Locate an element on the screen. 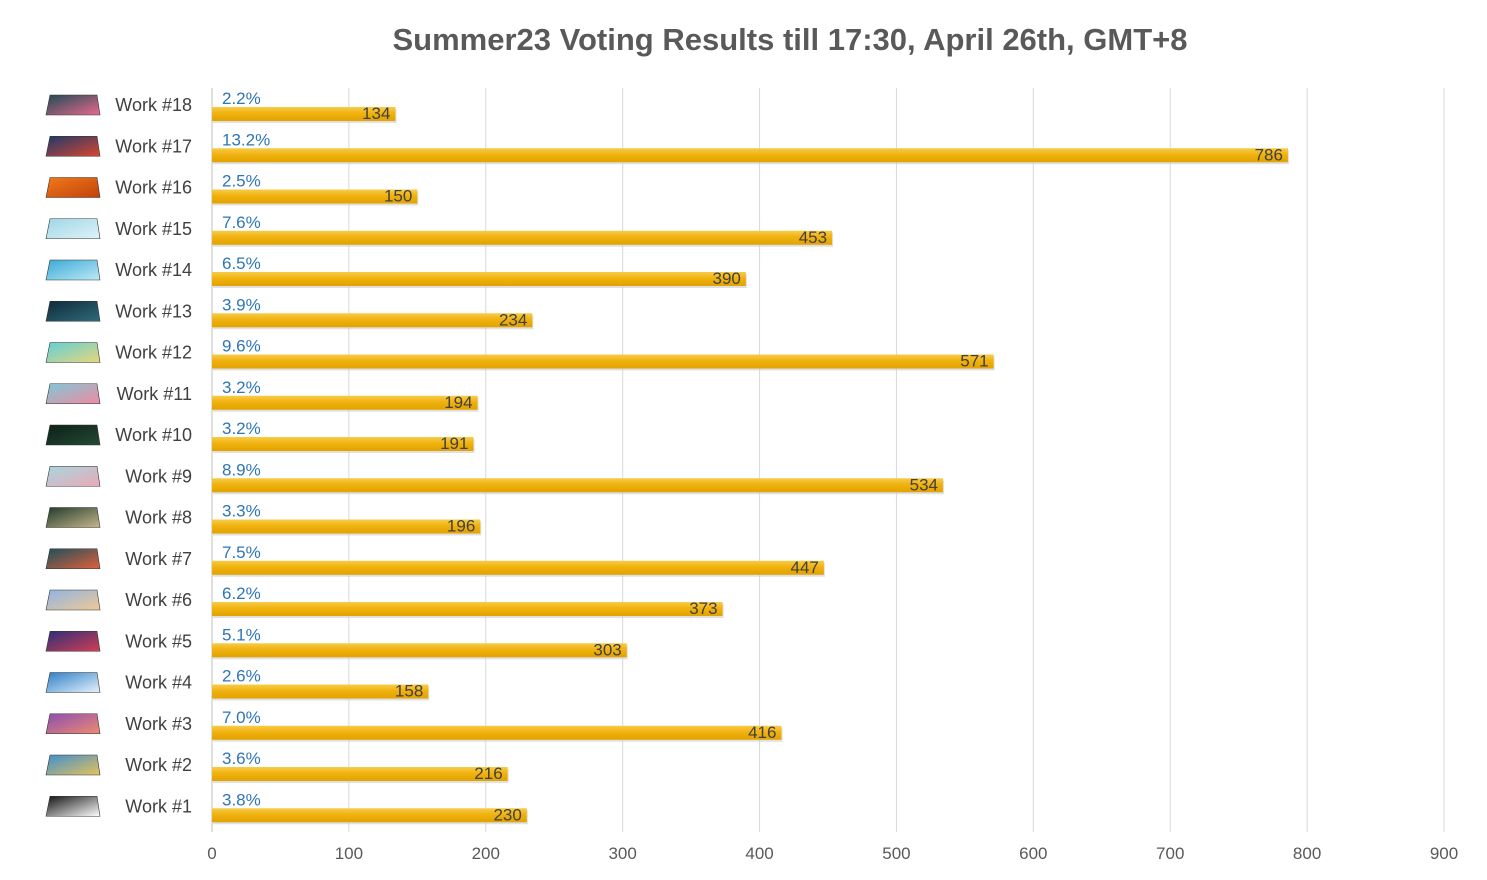 The image size is (1487, 880). percent-label: 6.2% is located at coordinates (241, 593).